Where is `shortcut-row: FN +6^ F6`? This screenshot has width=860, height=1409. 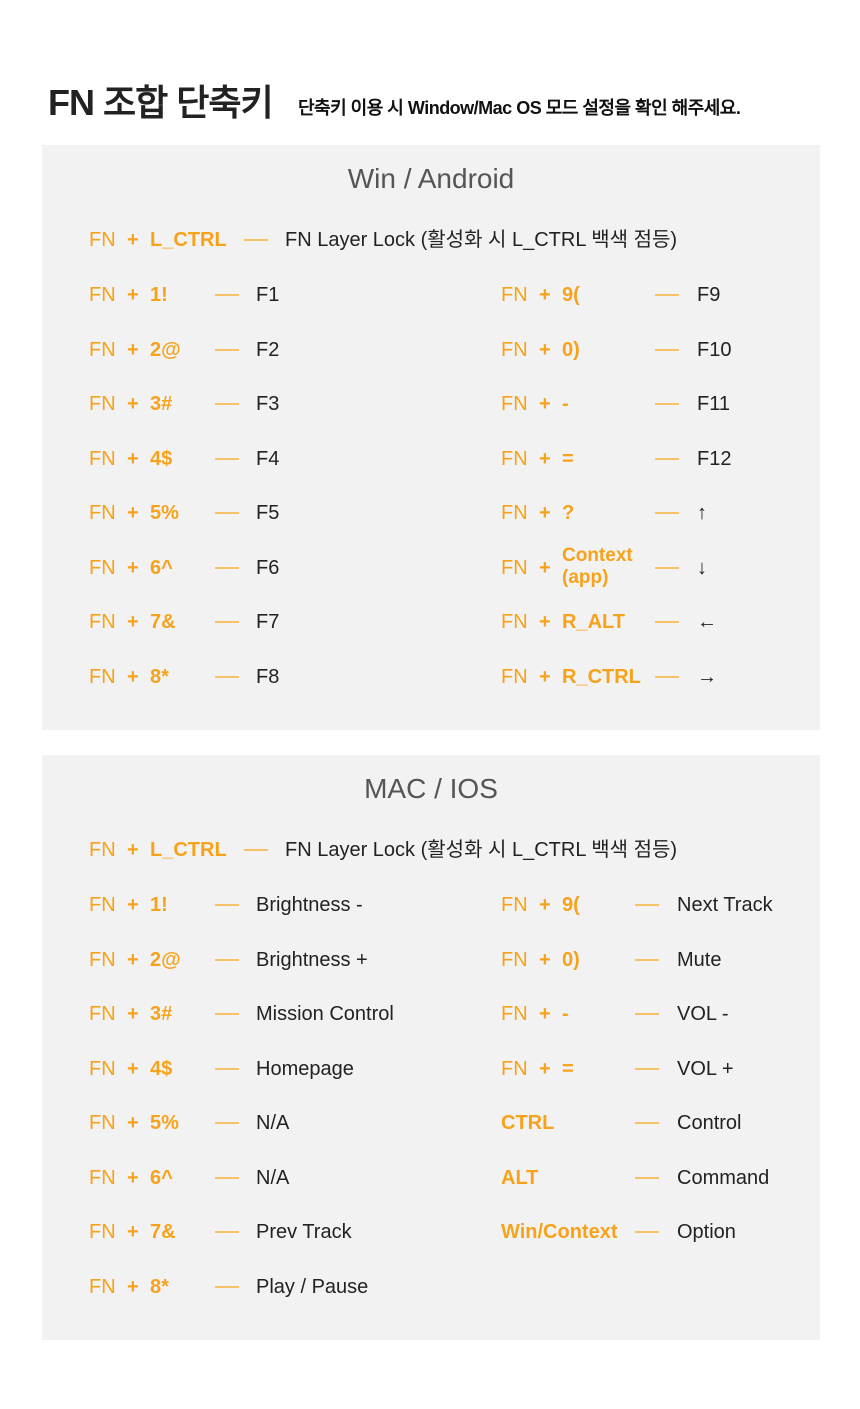 shortcut-row: FN +6^ F6 is located at coordinates (431, 568).